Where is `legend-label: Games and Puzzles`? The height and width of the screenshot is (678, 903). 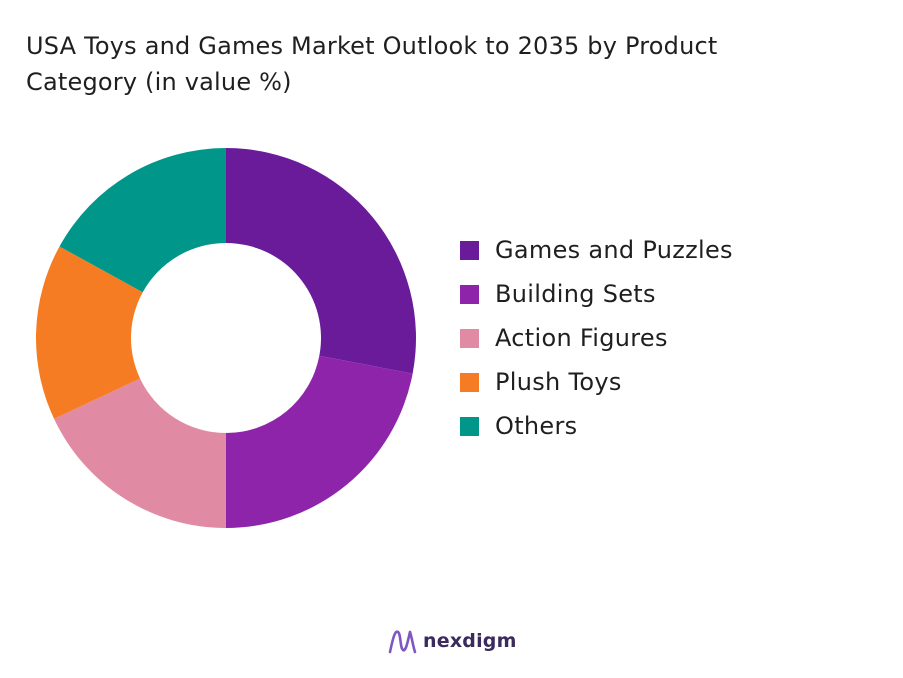
legend-label: Games and Puzzles is located at coordinates (614, 250).